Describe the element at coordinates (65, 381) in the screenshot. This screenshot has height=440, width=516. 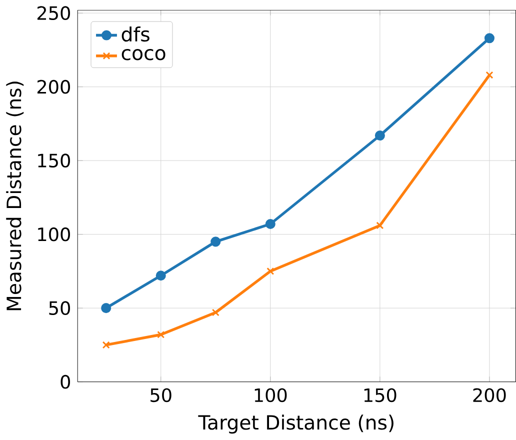
I see `y-tick-label: 0` at that location.